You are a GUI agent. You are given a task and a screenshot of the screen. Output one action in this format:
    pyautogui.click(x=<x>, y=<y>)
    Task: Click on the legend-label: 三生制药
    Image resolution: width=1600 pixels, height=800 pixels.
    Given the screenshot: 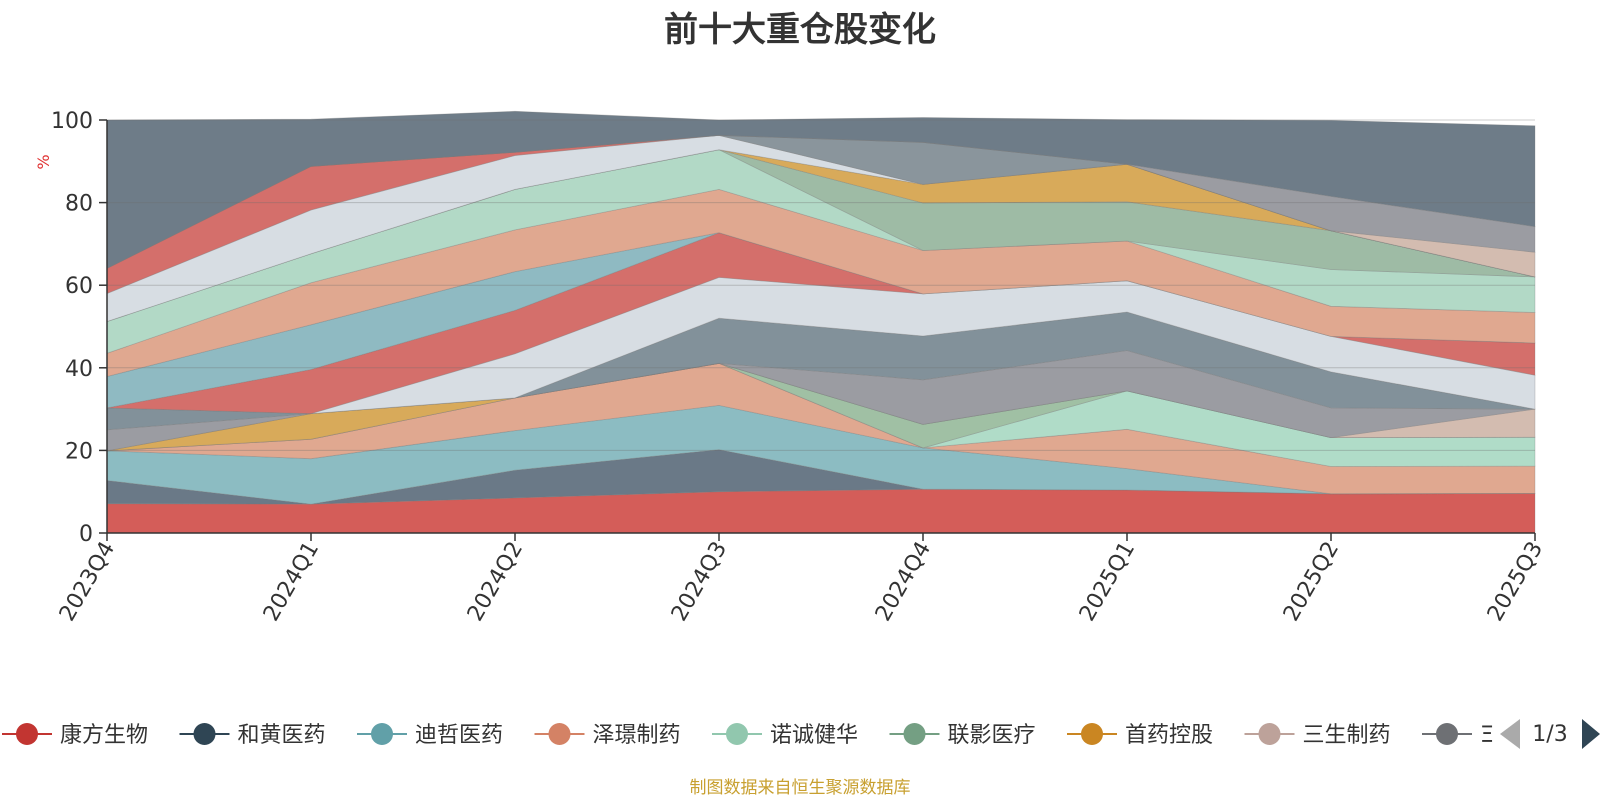 What is the action you would take?
    pyautogui.click(x=1347, y=735)
    